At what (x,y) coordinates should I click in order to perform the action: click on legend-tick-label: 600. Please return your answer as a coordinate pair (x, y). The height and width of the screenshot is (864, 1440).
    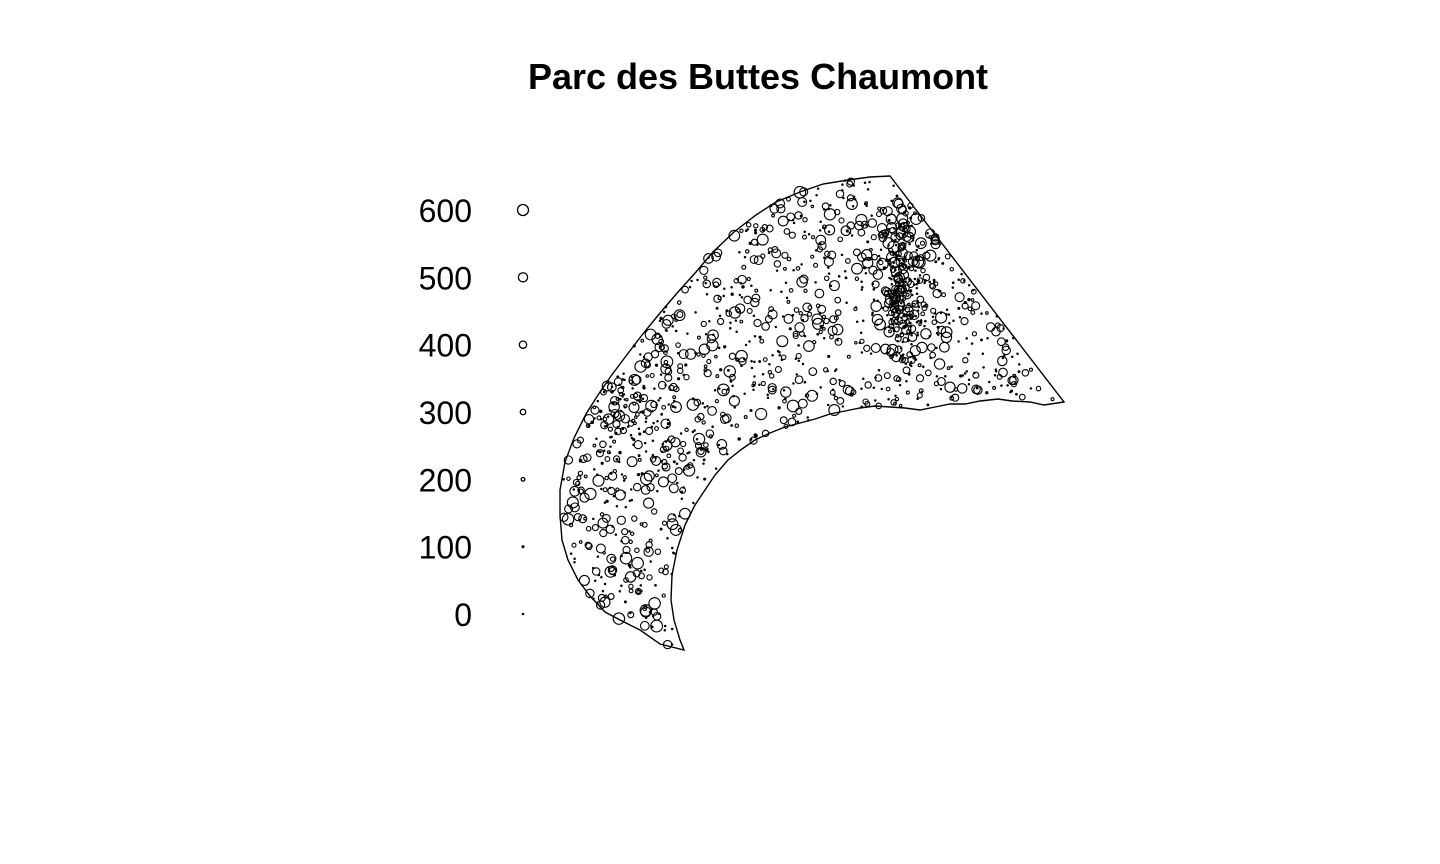
    Looking at the image, I should click on (445, 211).